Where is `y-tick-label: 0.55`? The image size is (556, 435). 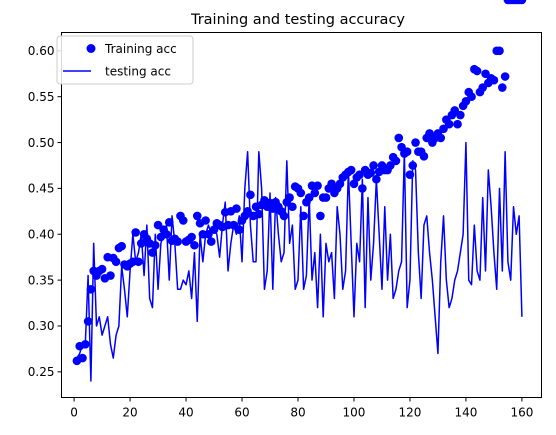
y-tick-label: 0.55 is located at coordinates (41, 97).